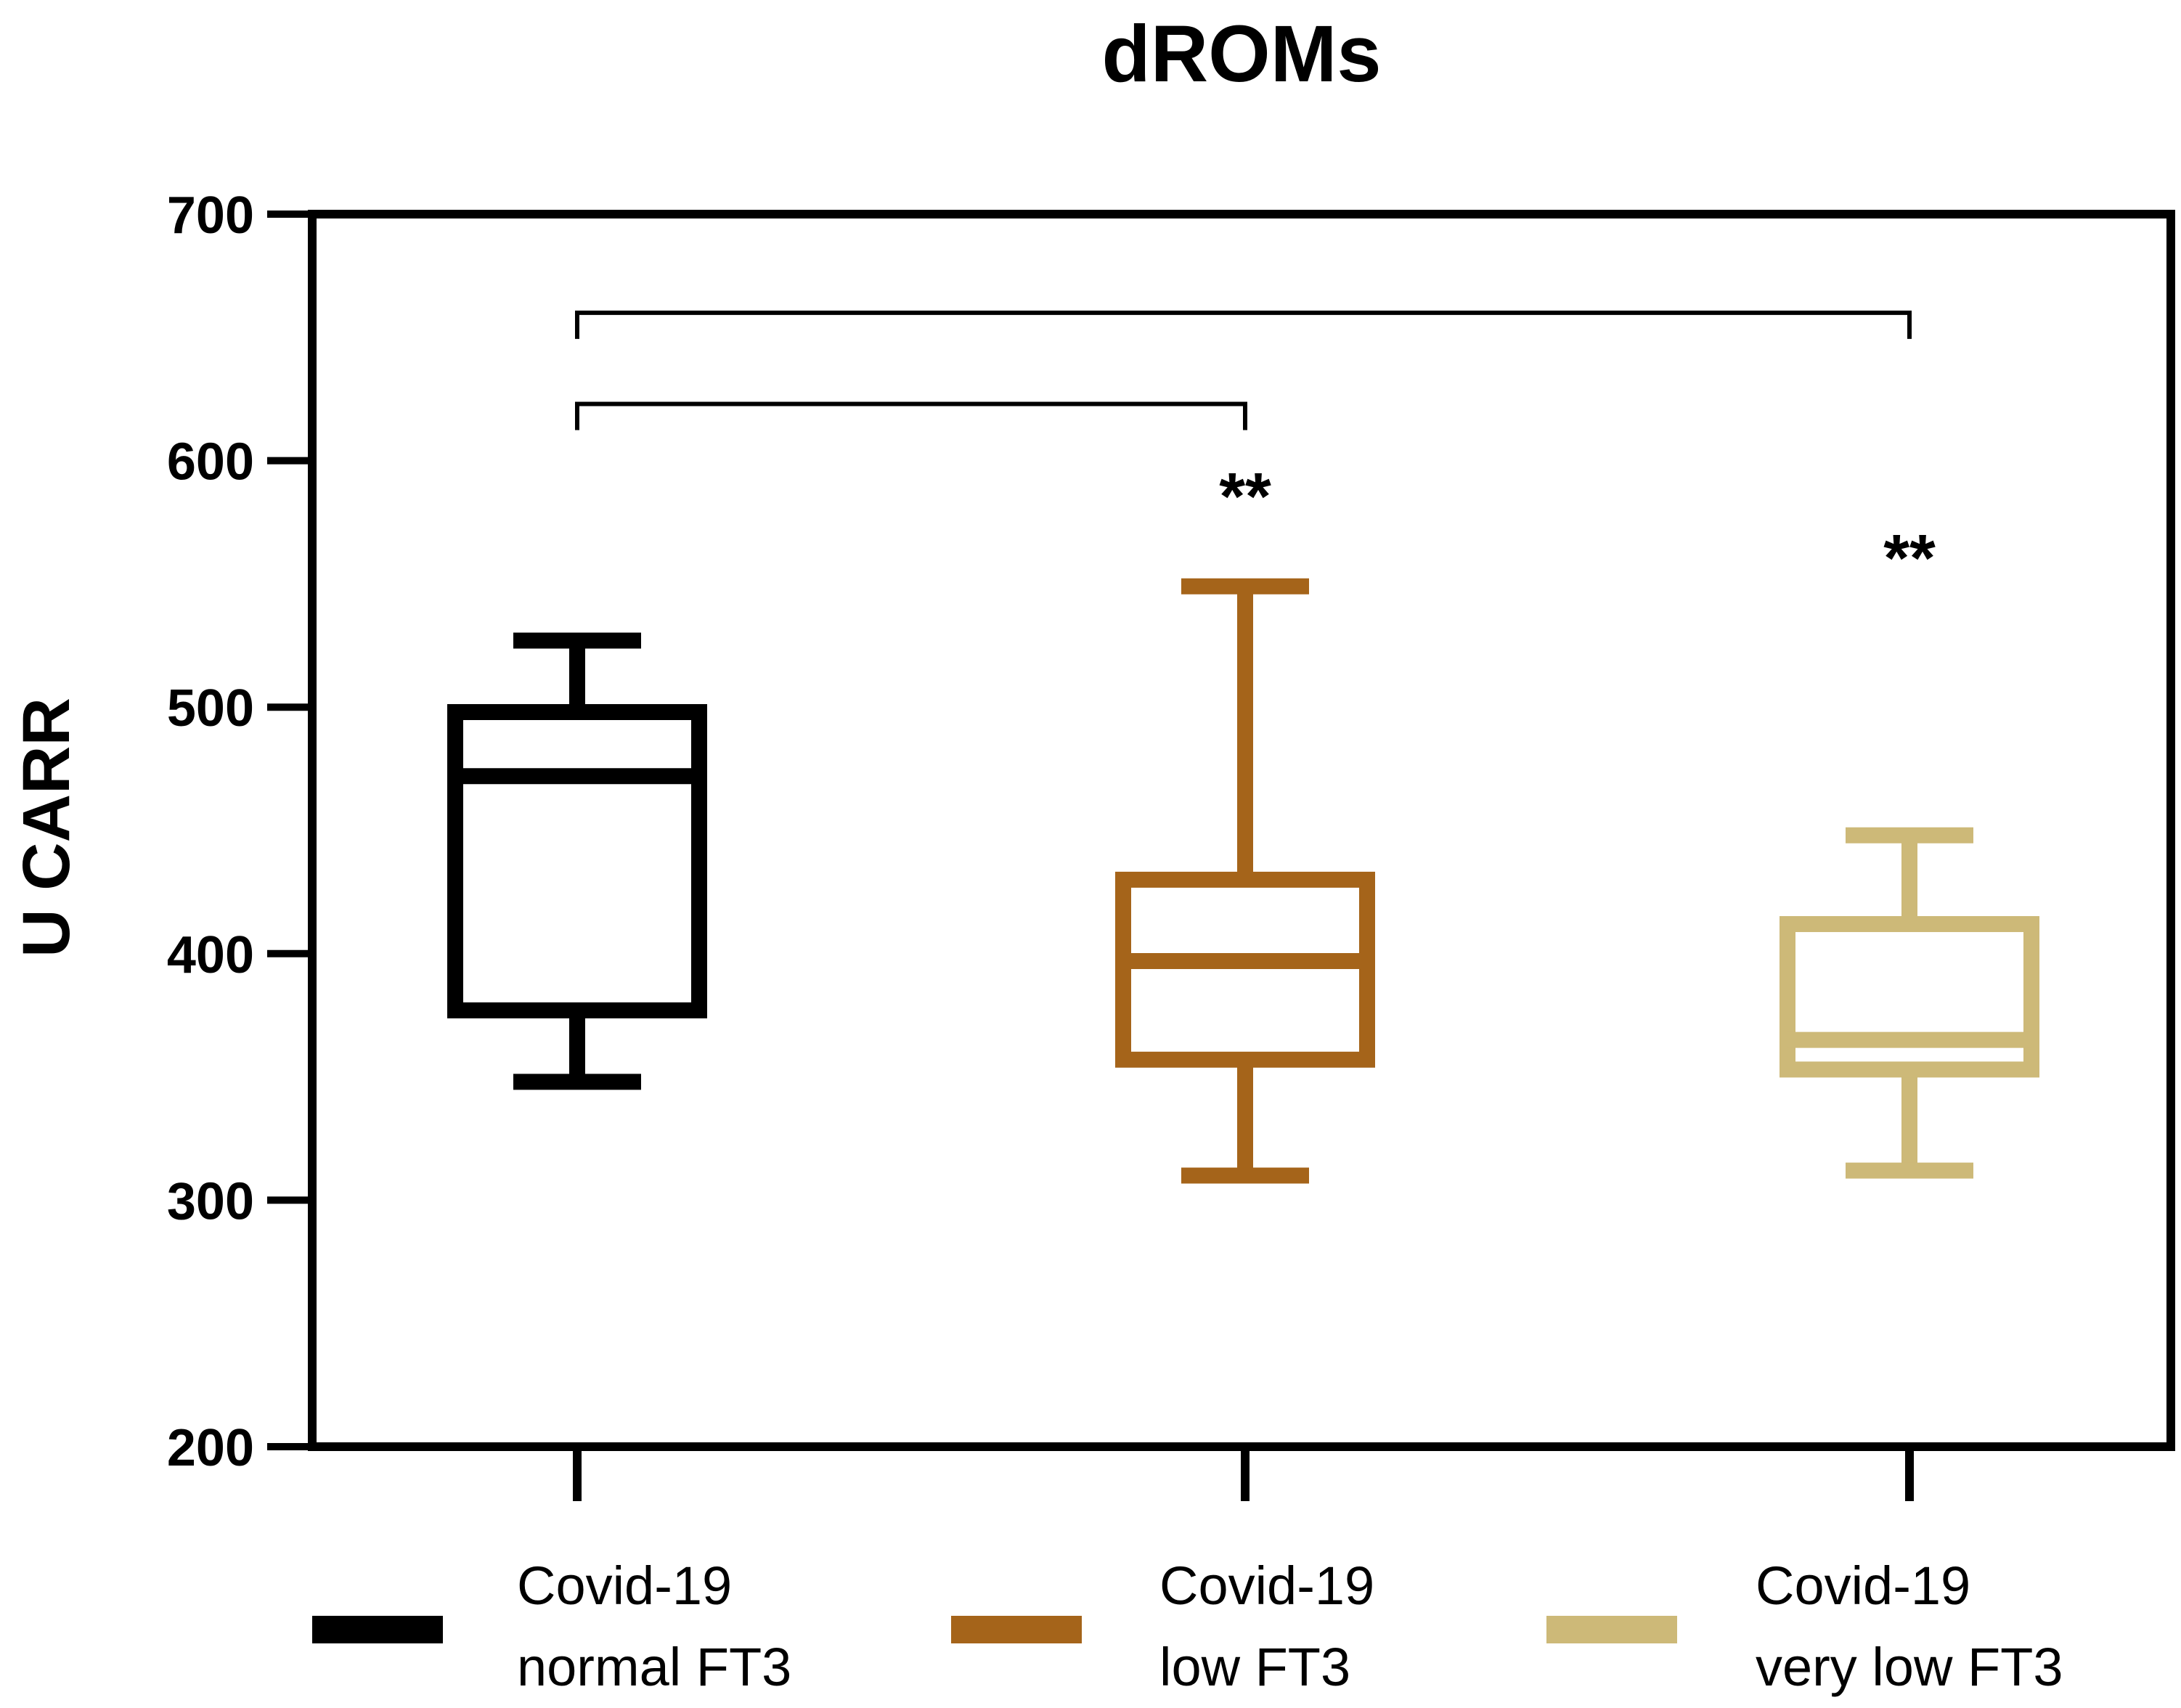 This screenshot has width=2181, height=1708. I want to click on y-axis-label: U CARR, so click(46, 827).